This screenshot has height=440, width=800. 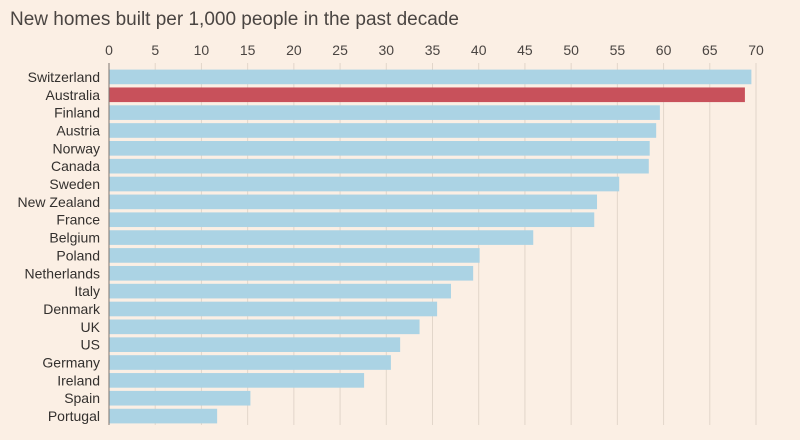 I want to click on tick-label: 55, so click(x=618, y=50).